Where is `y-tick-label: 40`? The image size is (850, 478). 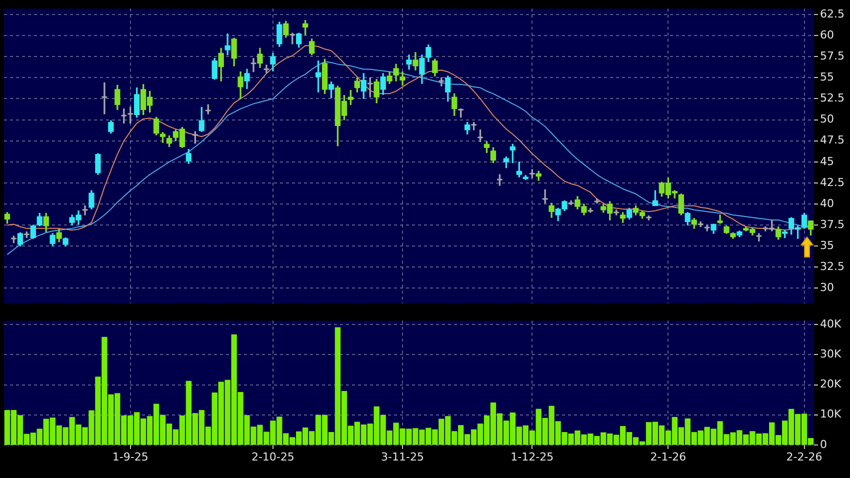 y-tick-label: 40 is located at coordinates (827, 203).